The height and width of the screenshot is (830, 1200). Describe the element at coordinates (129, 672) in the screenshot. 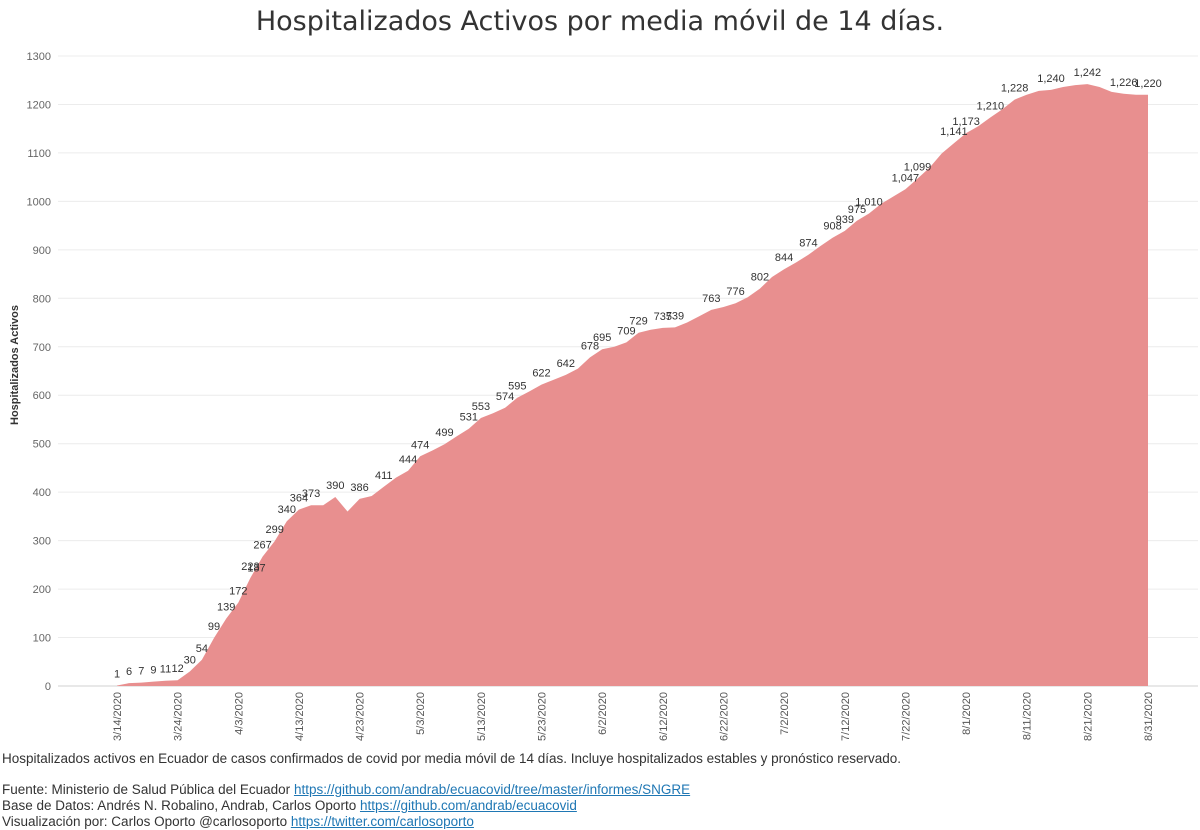

I see `data-label: 6` at that location.